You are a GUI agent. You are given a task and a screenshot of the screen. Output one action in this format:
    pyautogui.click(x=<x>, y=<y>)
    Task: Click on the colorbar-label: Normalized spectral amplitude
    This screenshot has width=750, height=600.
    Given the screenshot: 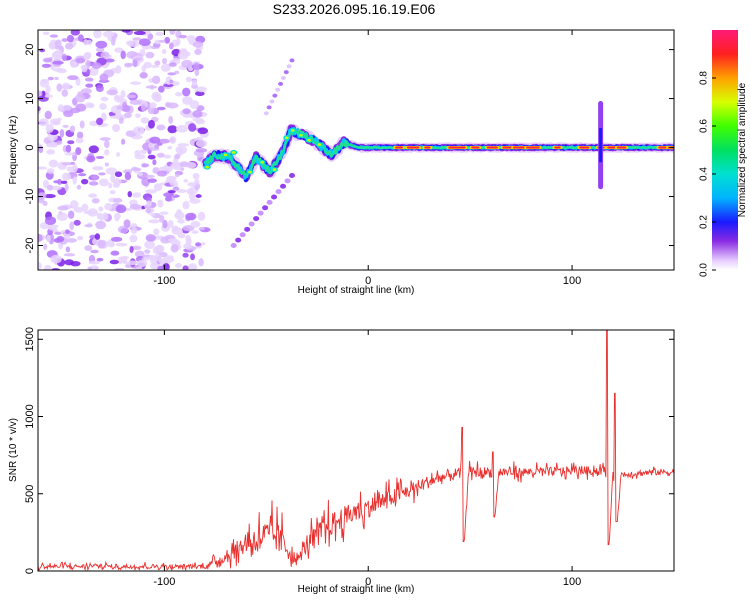 What is the action you would take?
    pyautogui.click(x=742, y=149)
    